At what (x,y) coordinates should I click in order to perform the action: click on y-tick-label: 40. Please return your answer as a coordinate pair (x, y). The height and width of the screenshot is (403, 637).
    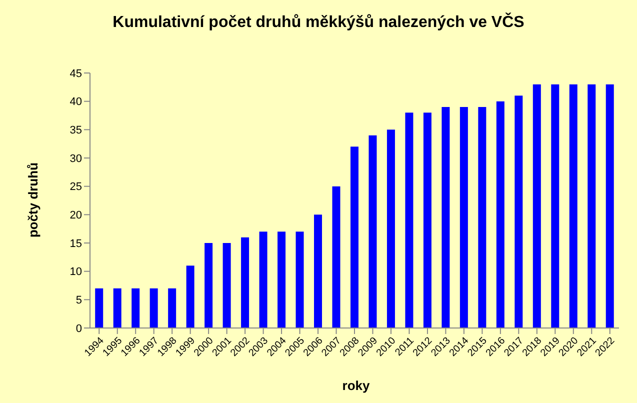
    Looking at the image, I should click on (76, 102).